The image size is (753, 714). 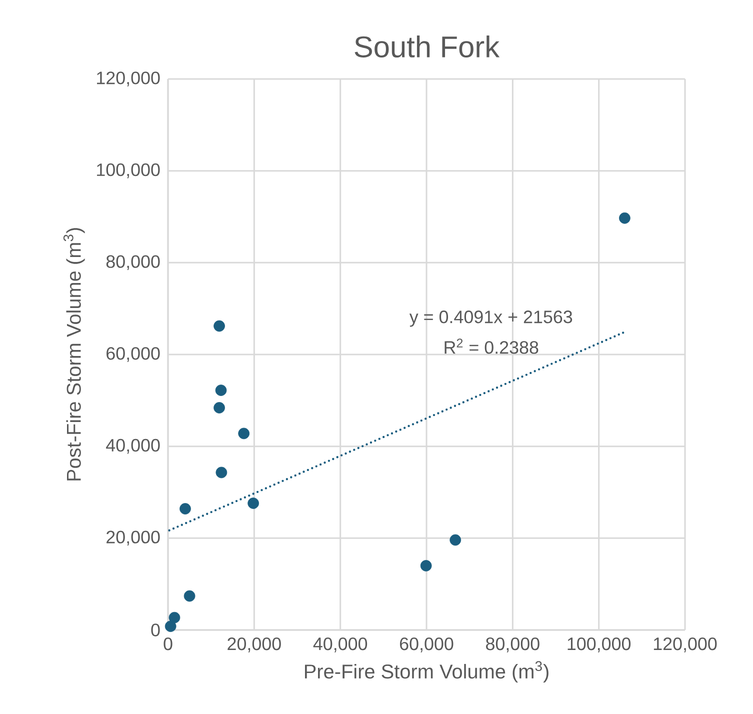 I want to click on x-tick-label: 80,000, so click(x=513, y=644).